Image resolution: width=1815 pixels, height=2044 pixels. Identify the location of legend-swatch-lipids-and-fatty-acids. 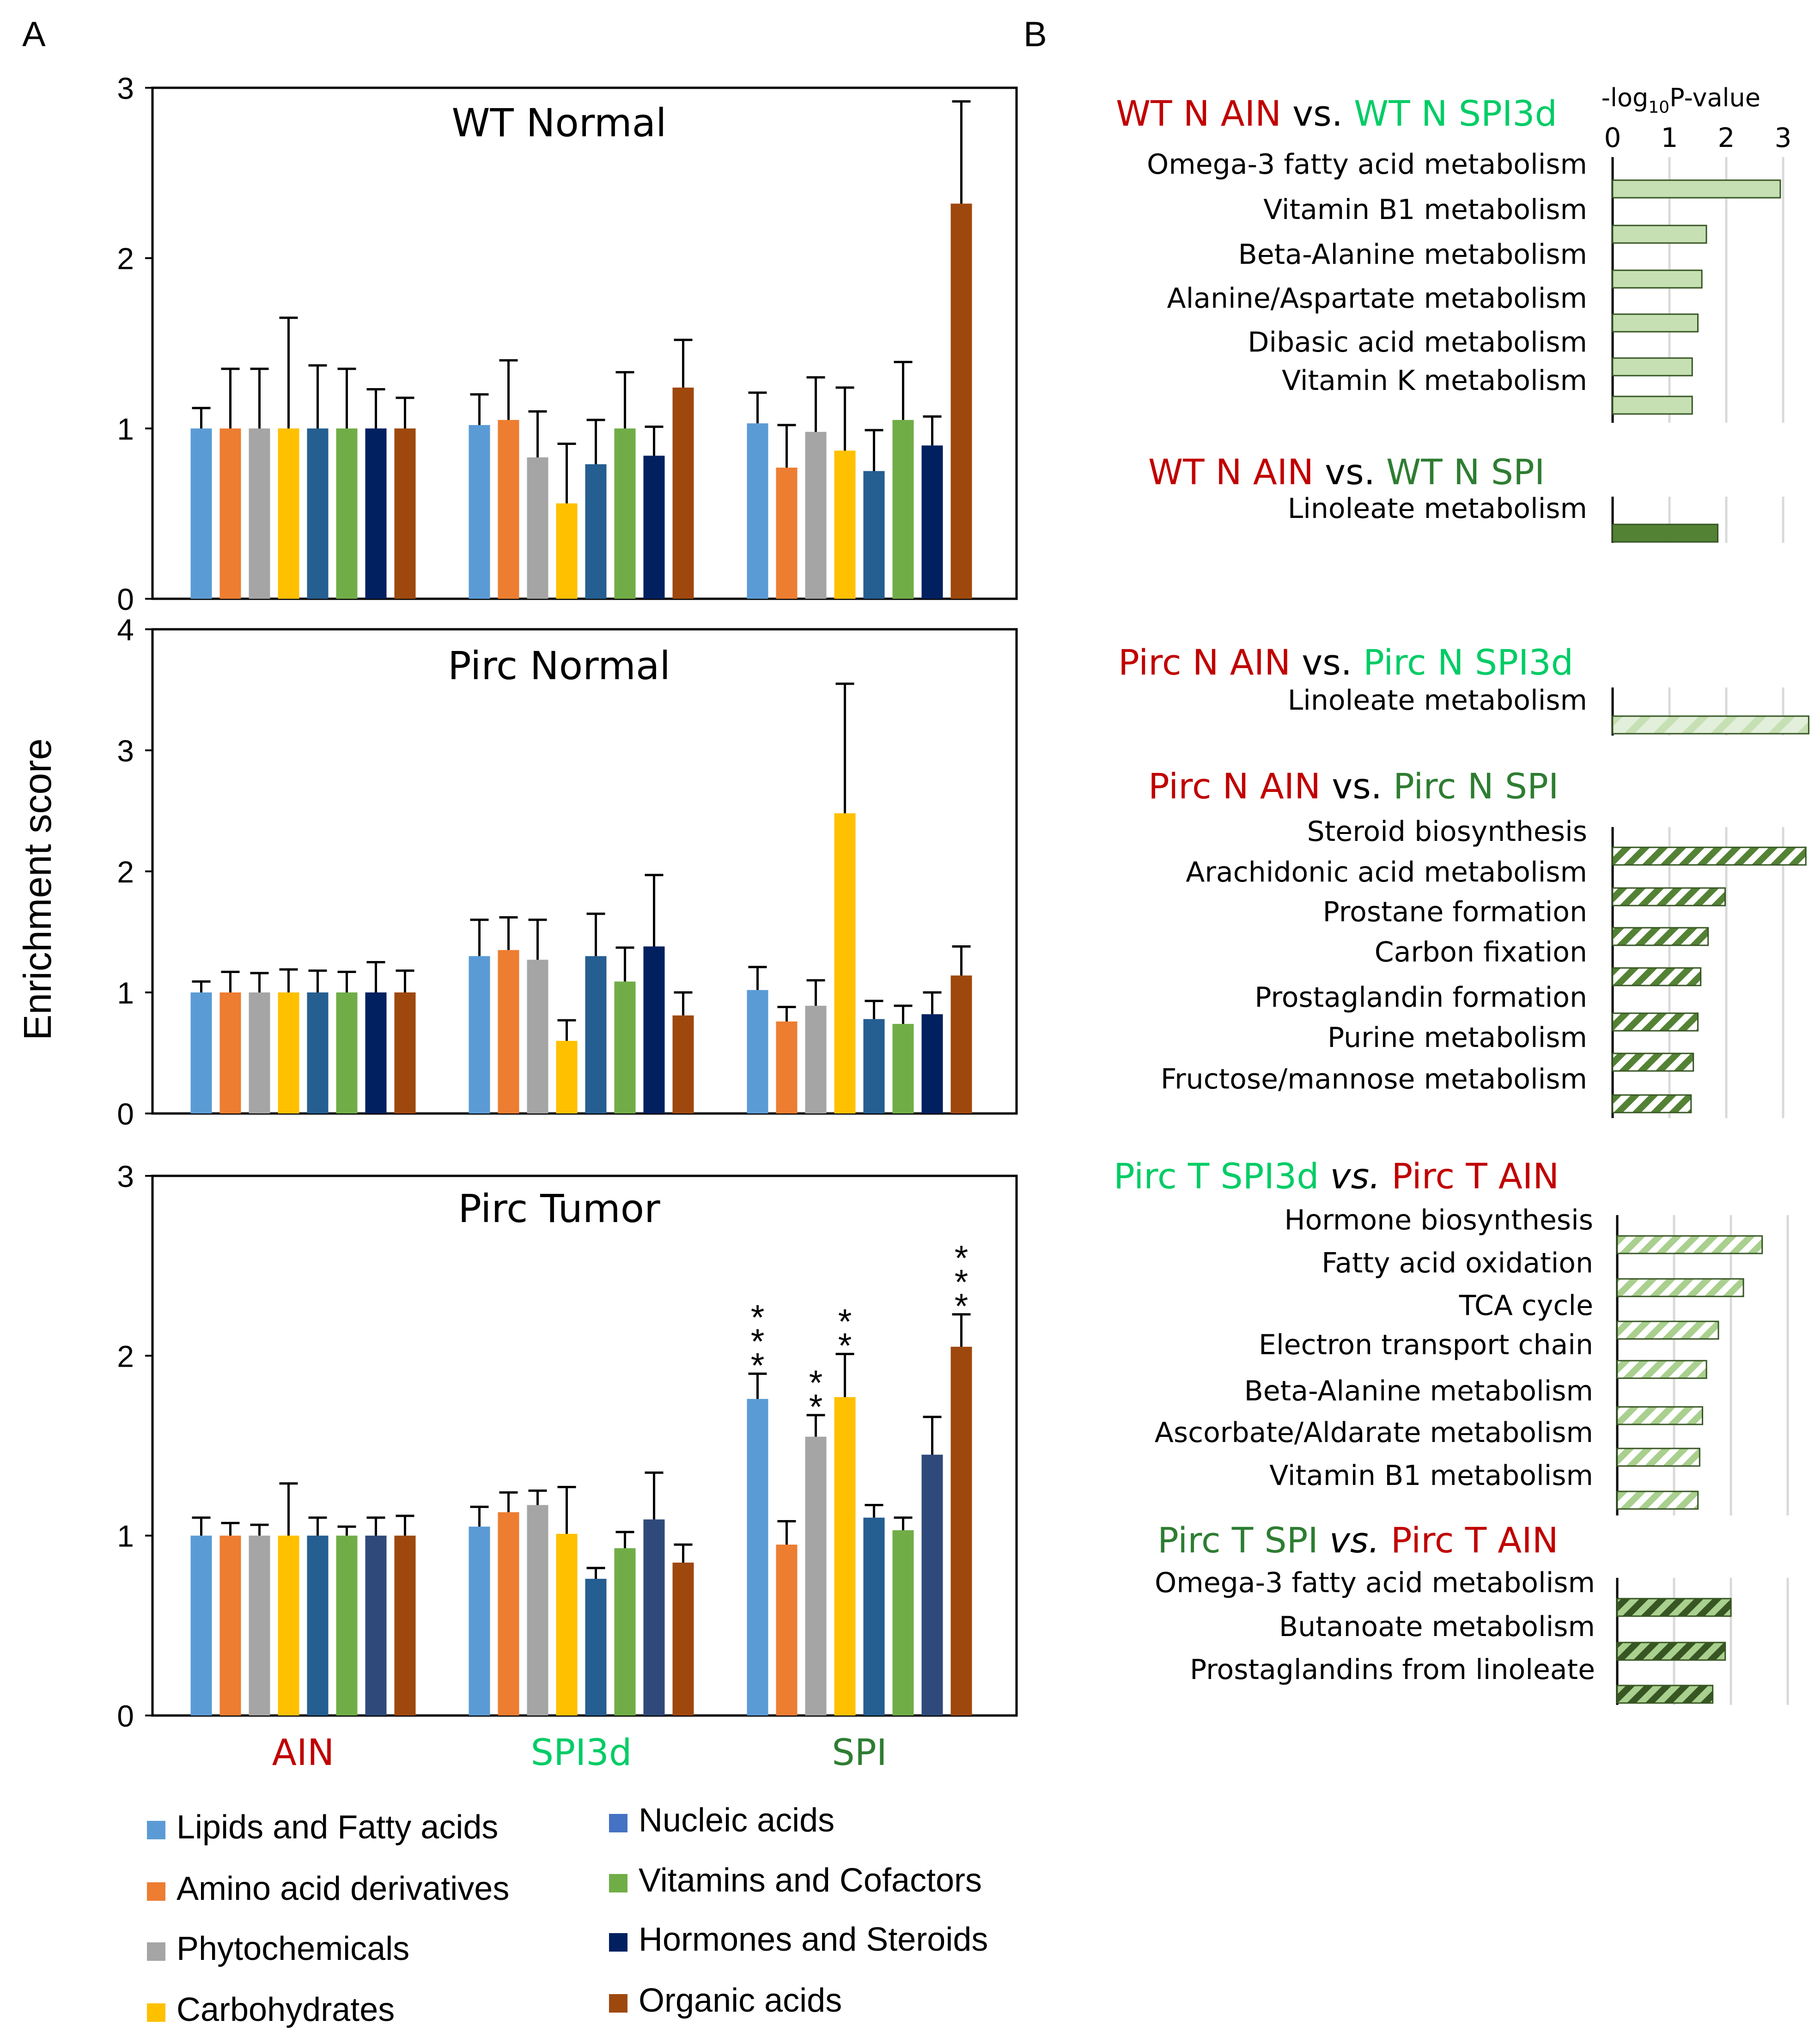
(156, 1830).